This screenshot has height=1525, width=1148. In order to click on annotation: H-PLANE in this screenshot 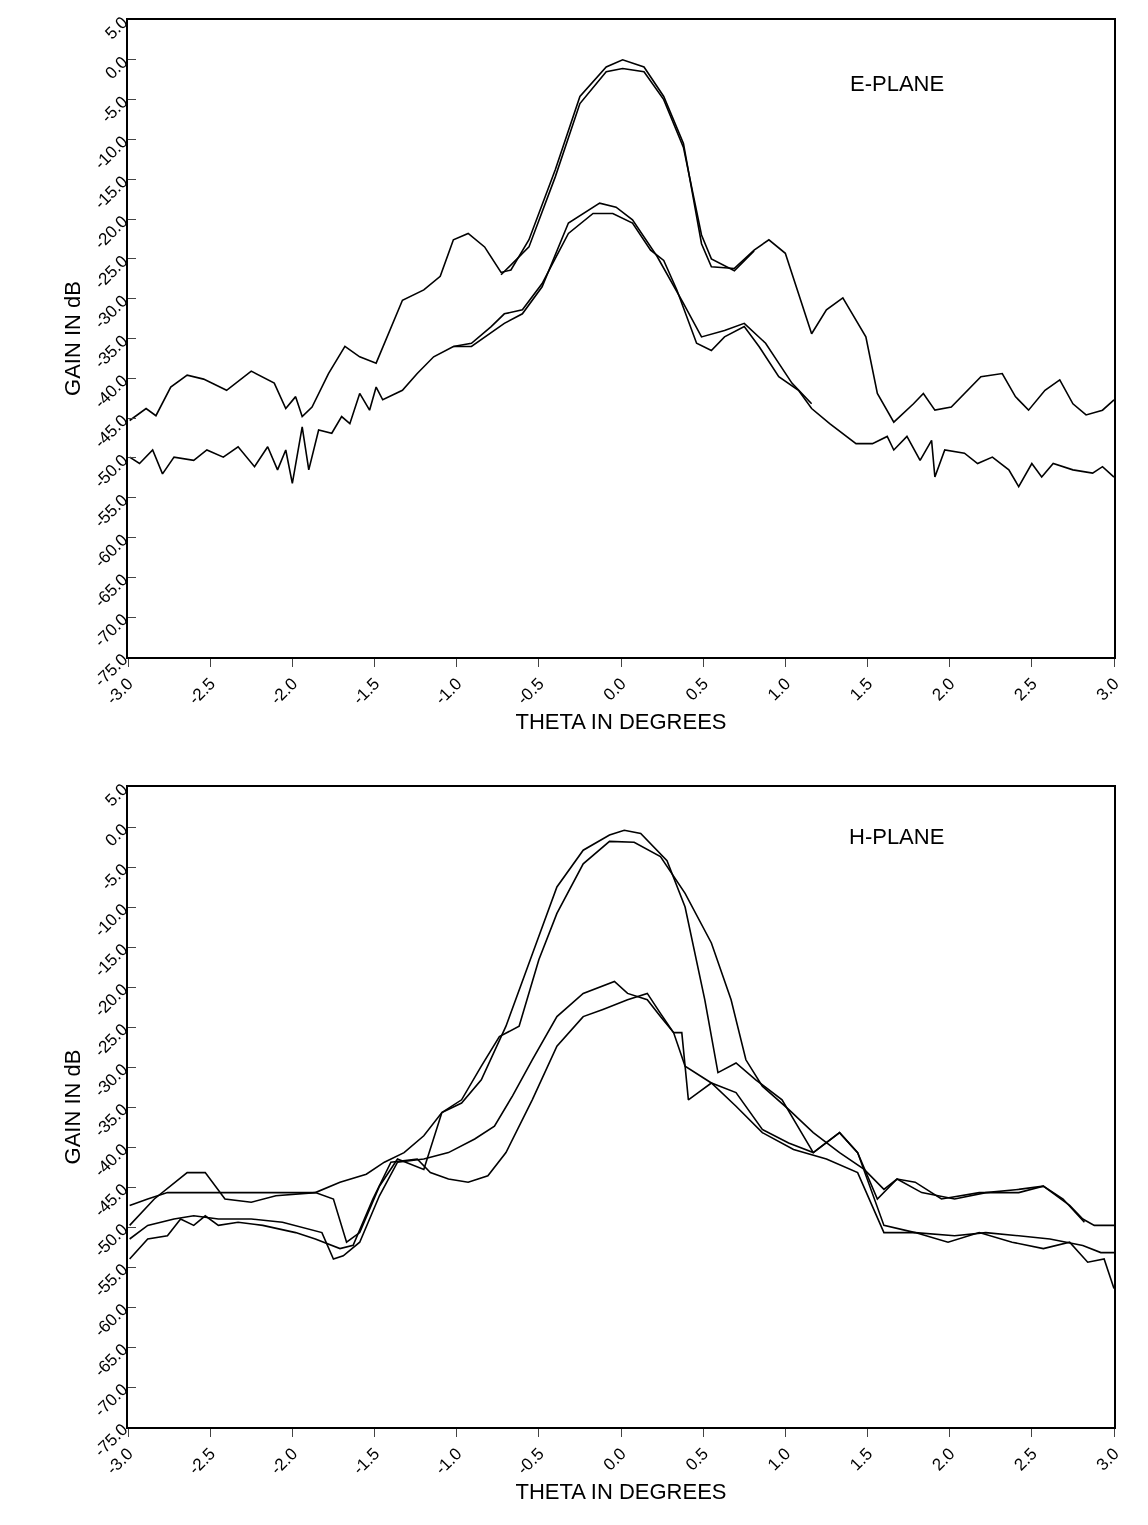, I will do `click(897, 836)`.